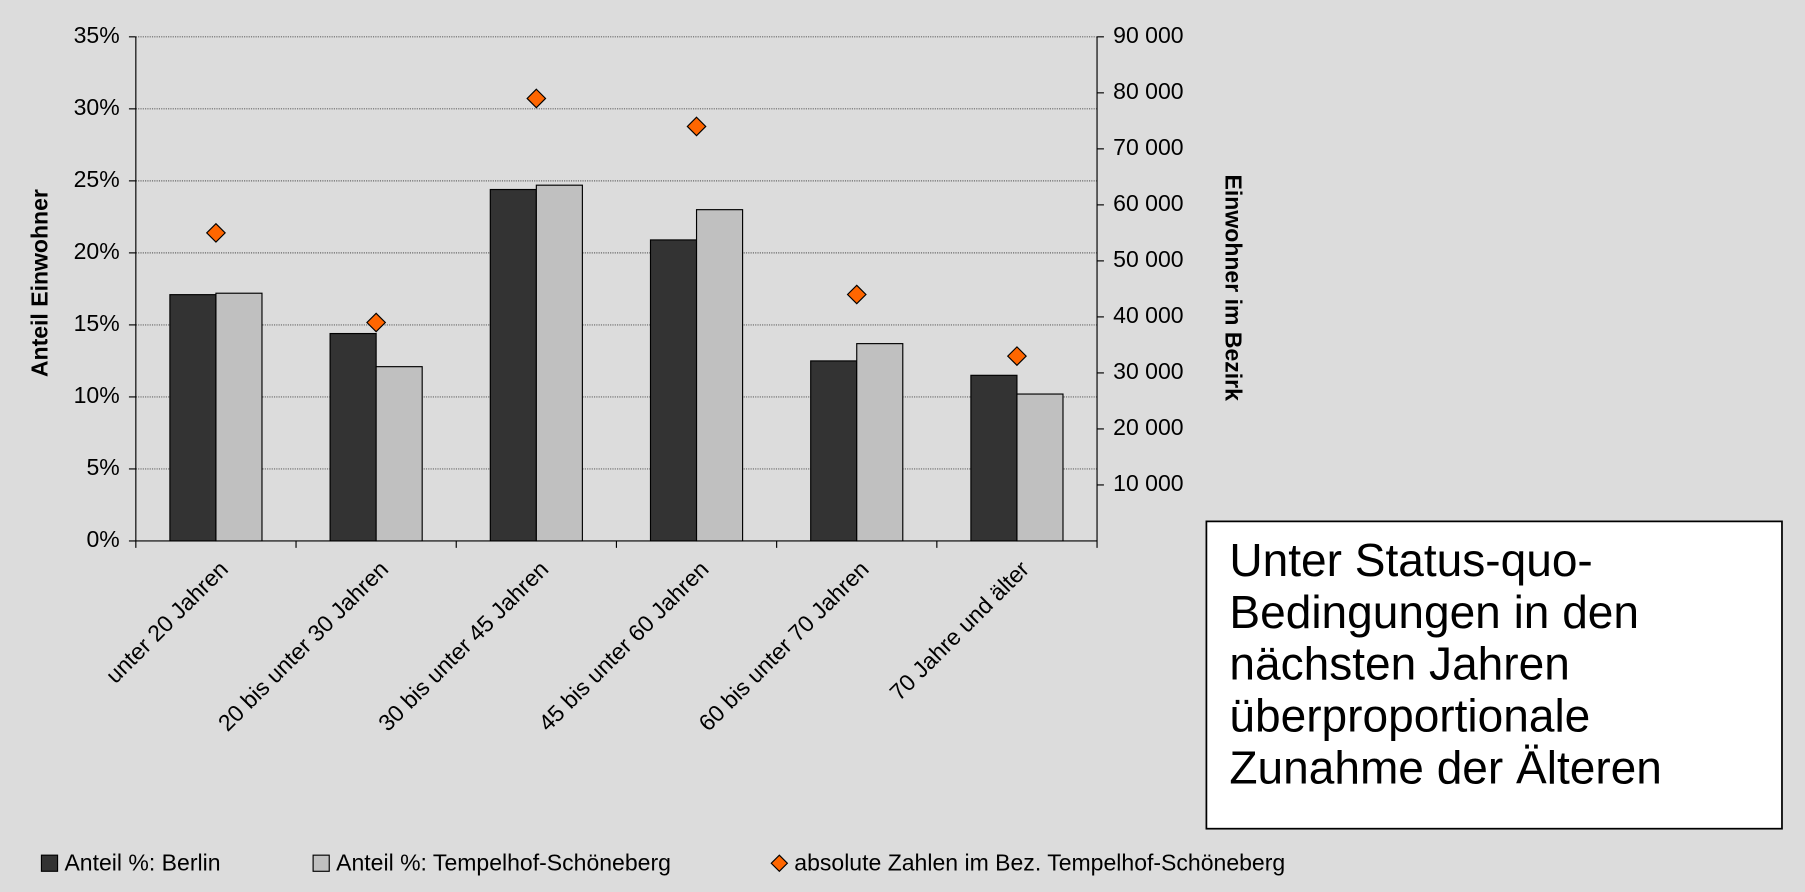  Describe the element at coordinates (1148, 427) in the screenshot. I see `y2-tick-label: 20 000` at that location.